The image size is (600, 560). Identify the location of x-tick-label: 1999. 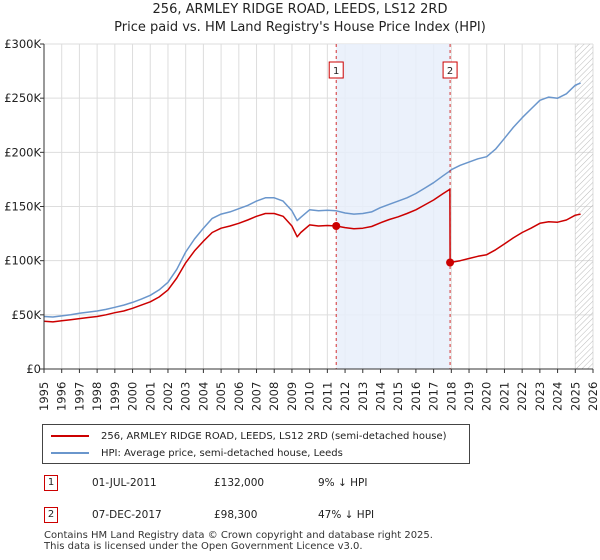
(115, 396).